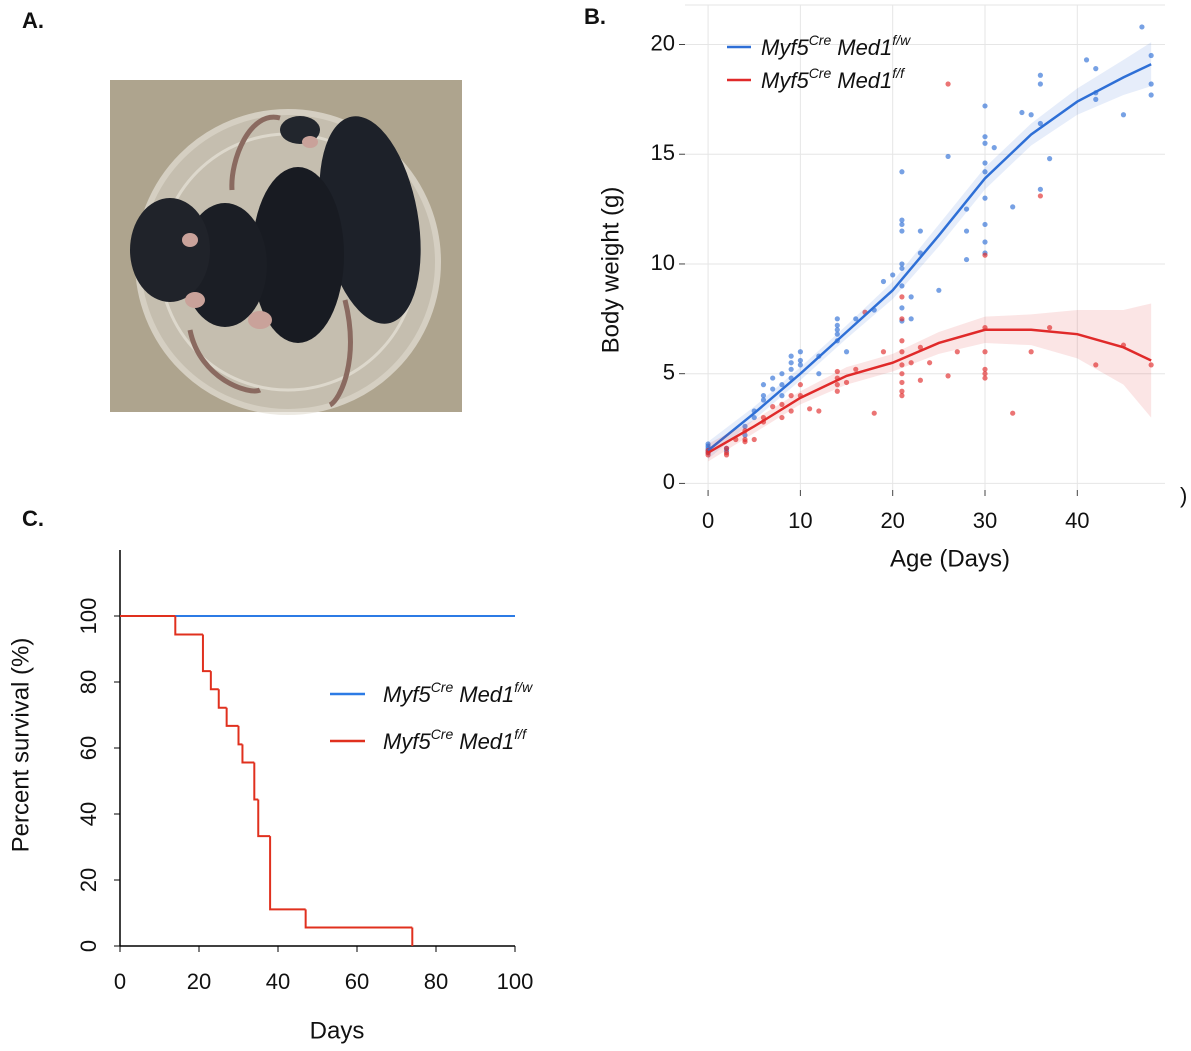 This screenshot has height=1051, width=1191. I want to click on y-tick-label: 20, so click(663, 42).